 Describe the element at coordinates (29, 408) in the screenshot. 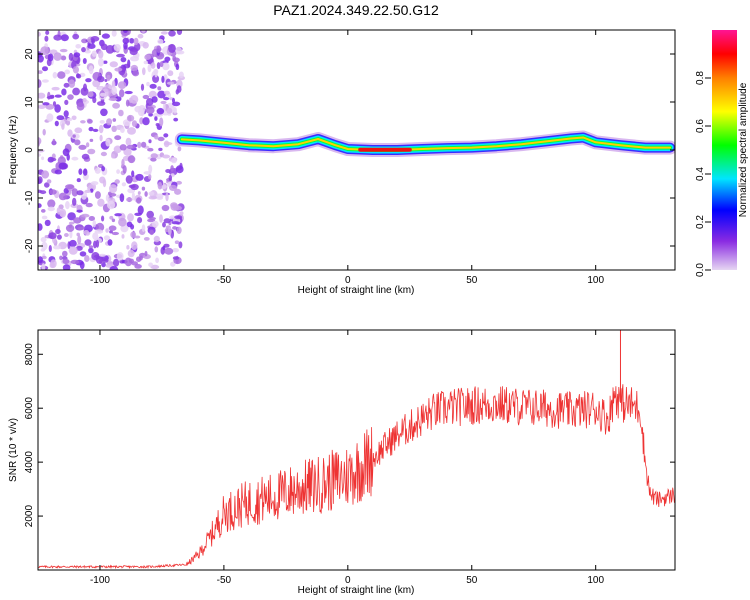

I see `snr-y-tick-label: 6000` at that location.